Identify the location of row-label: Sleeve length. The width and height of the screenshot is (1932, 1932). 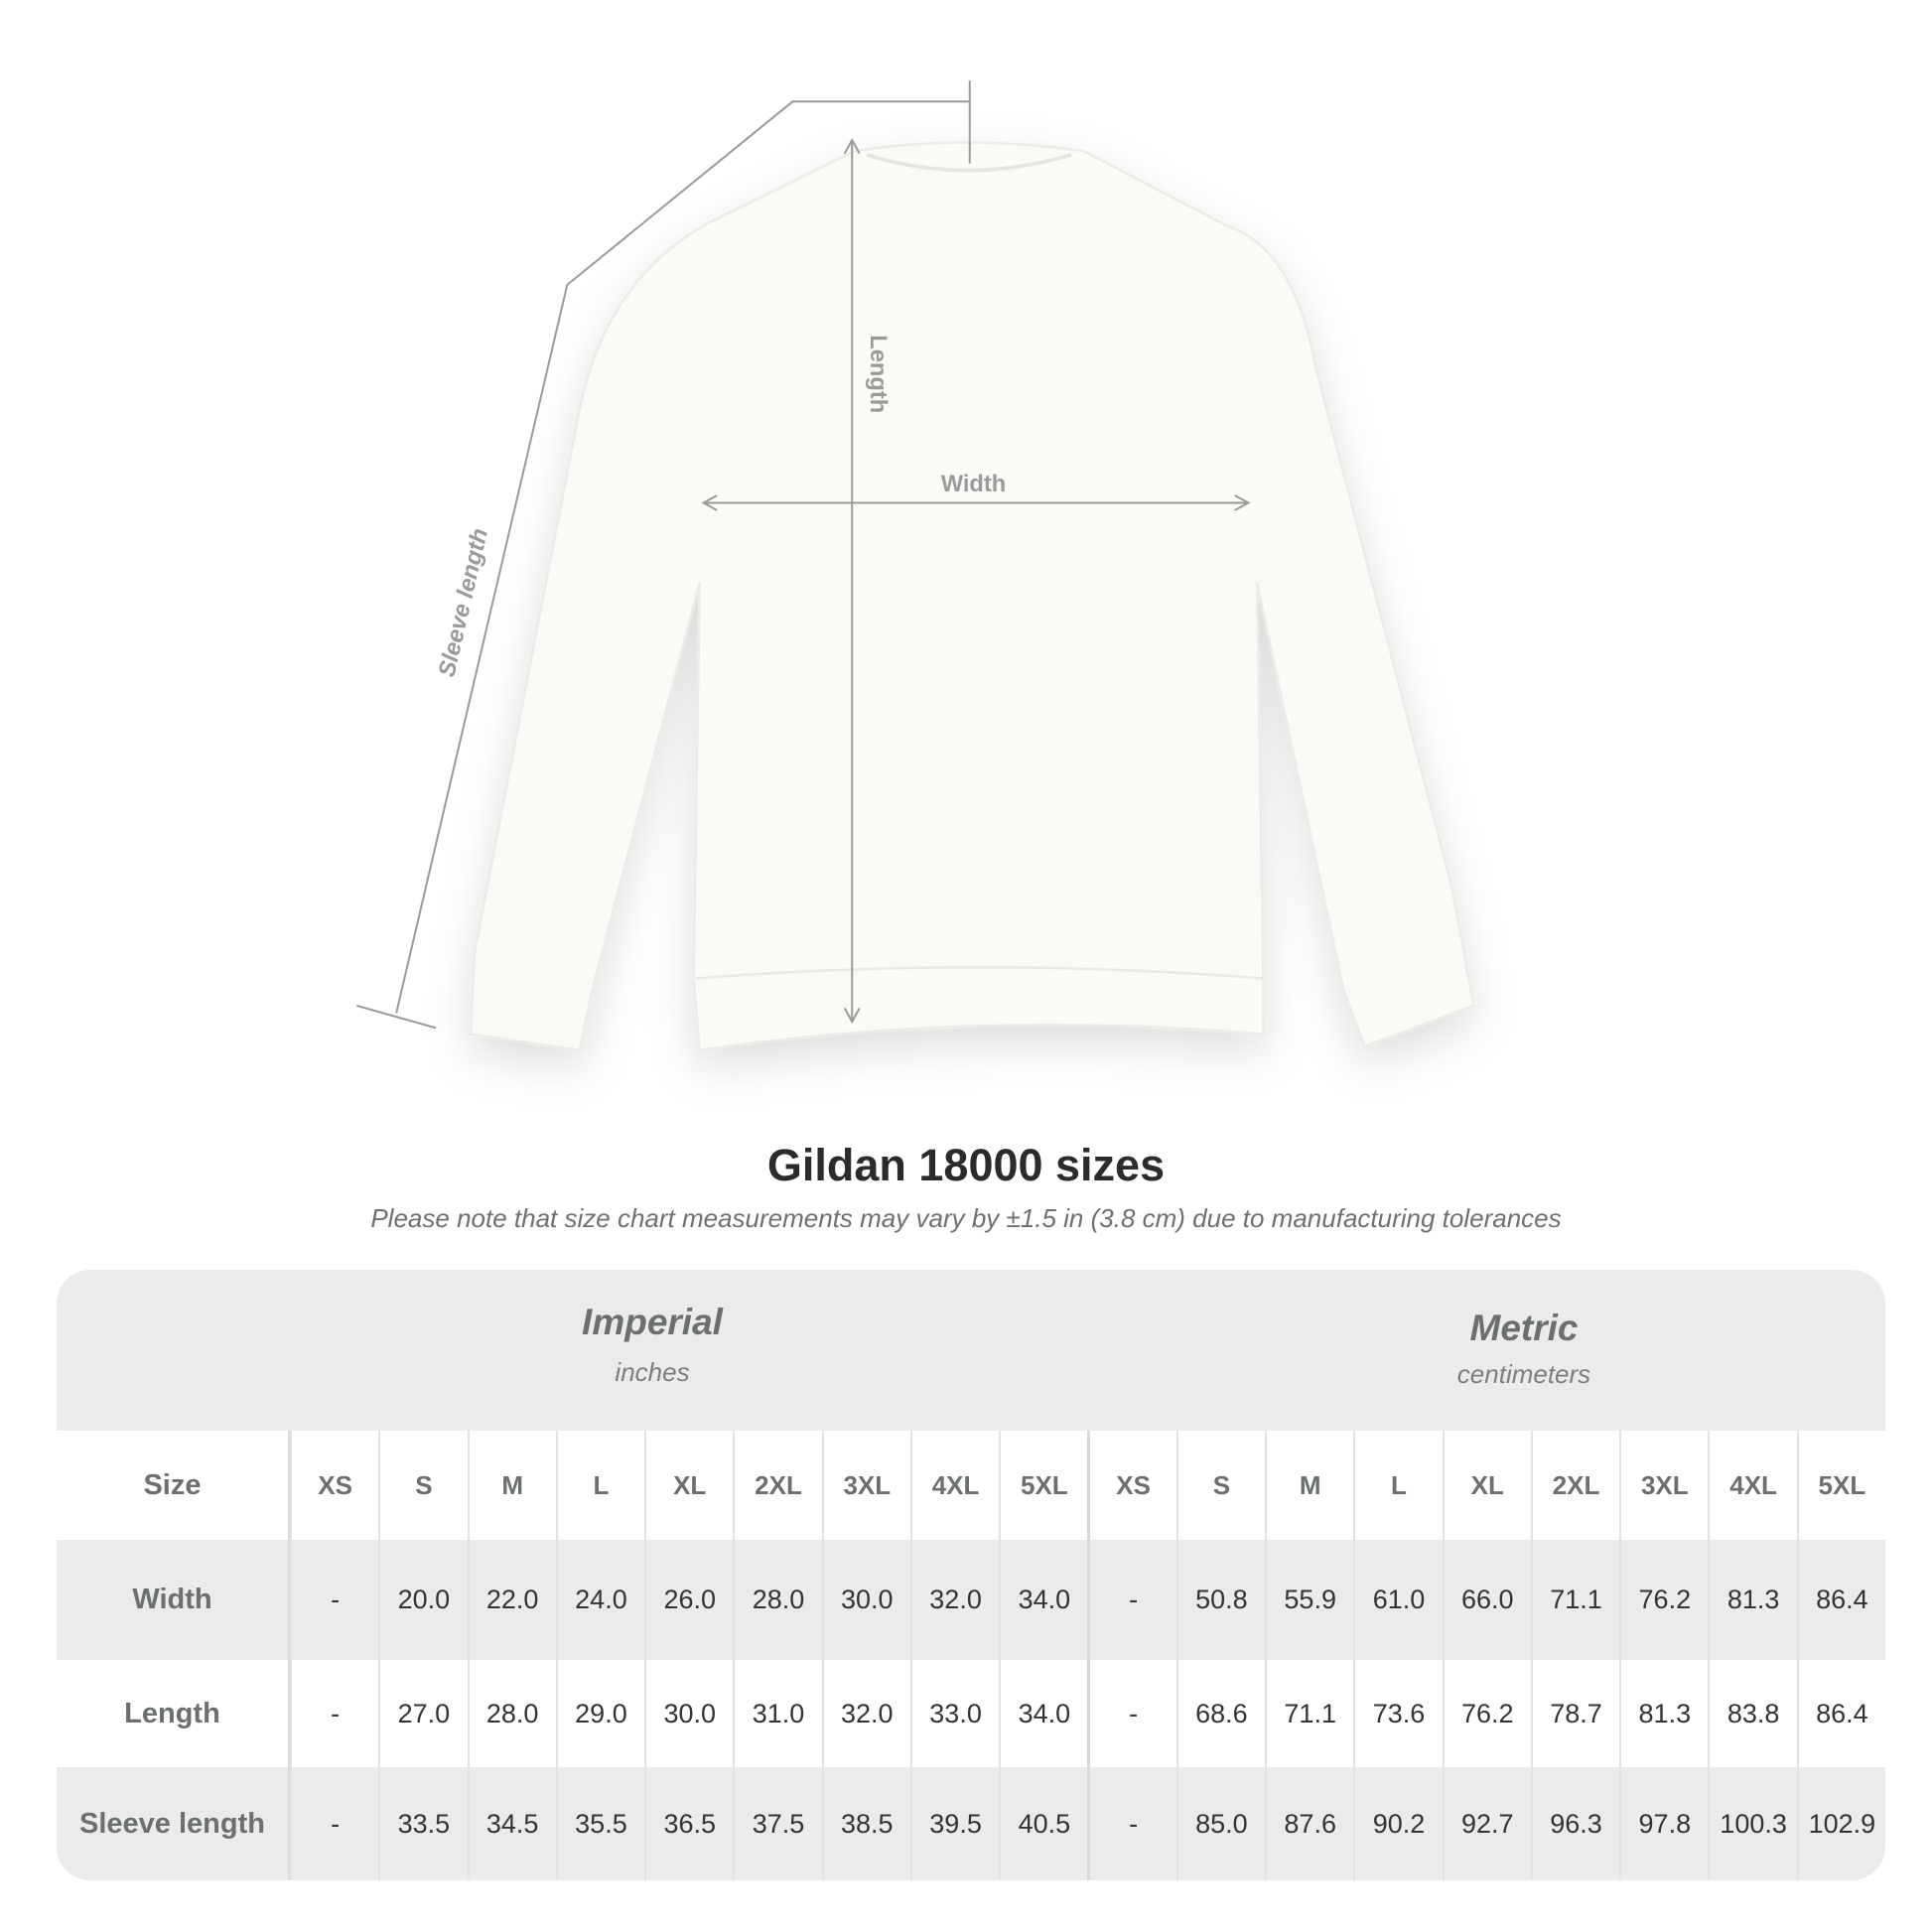
(173, 1823).